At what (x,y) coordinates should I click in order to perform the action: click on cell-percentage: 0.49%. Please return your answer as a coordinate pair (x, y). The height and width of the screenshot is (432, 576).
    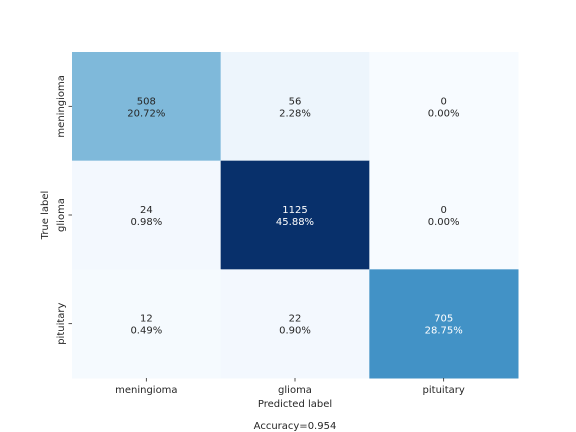
    Looking at the image, I should click on (146, 331).